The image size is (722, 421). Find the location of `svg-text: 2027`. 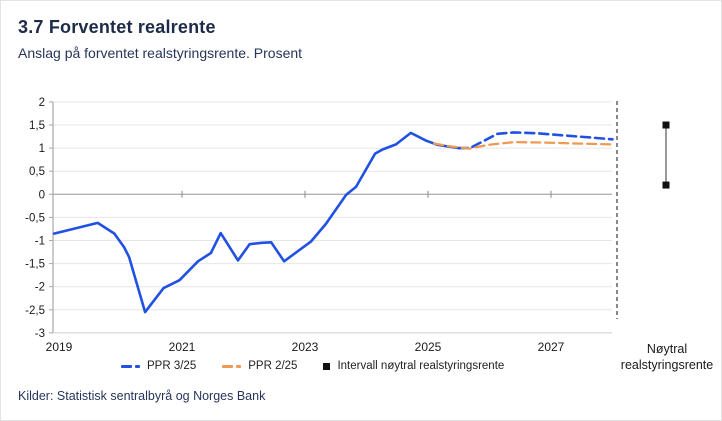

svg-text: 2027 is located at coordinates (551, 347).